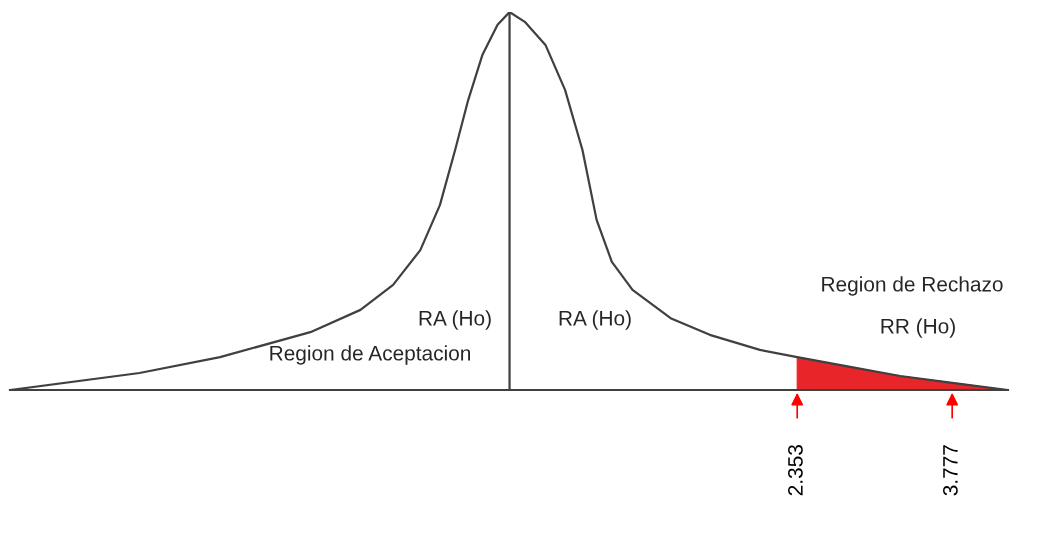 The width and height of the screenshot is (1041, 533). I want to click on annotation: RR (Ho), so click(918, 328).